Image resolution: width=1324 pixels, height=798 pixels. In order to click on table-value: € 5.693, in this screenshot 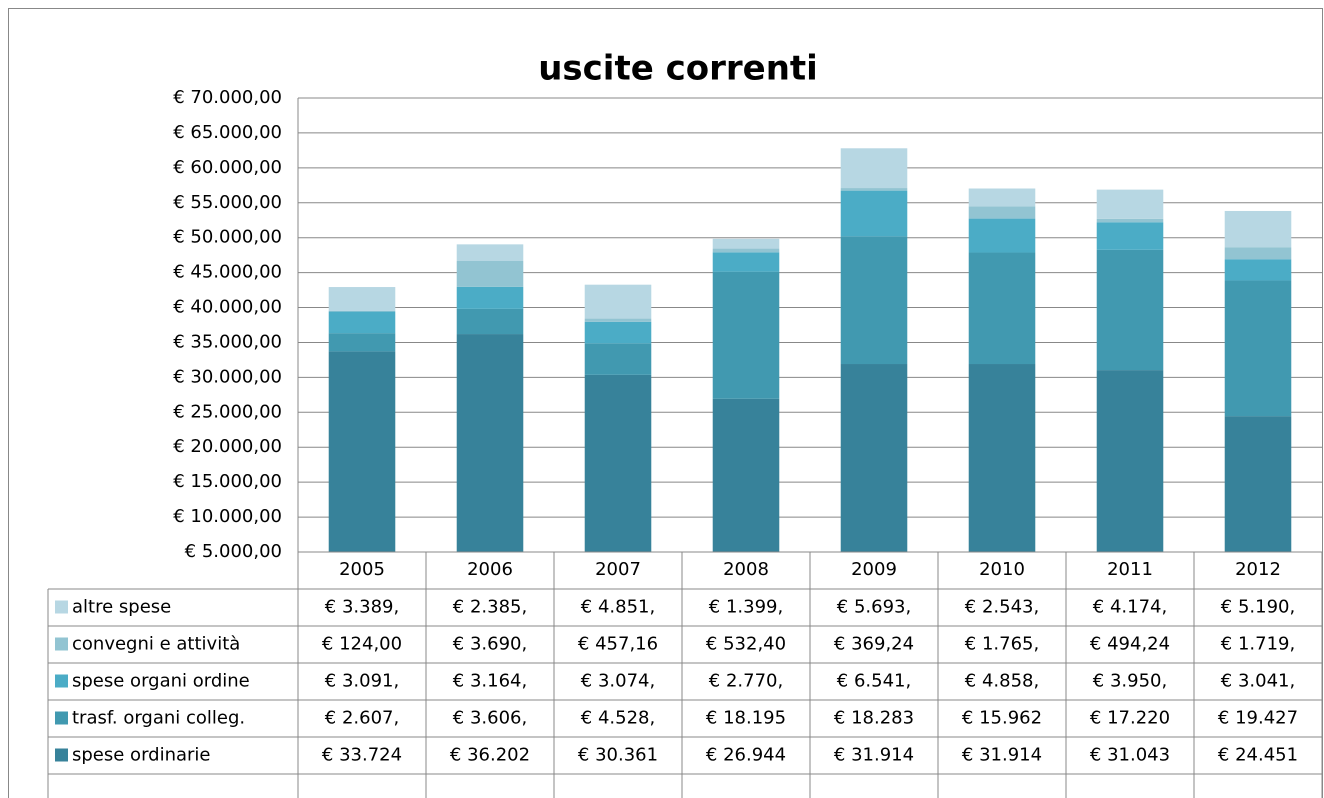, I will do `click(874, 607)`.